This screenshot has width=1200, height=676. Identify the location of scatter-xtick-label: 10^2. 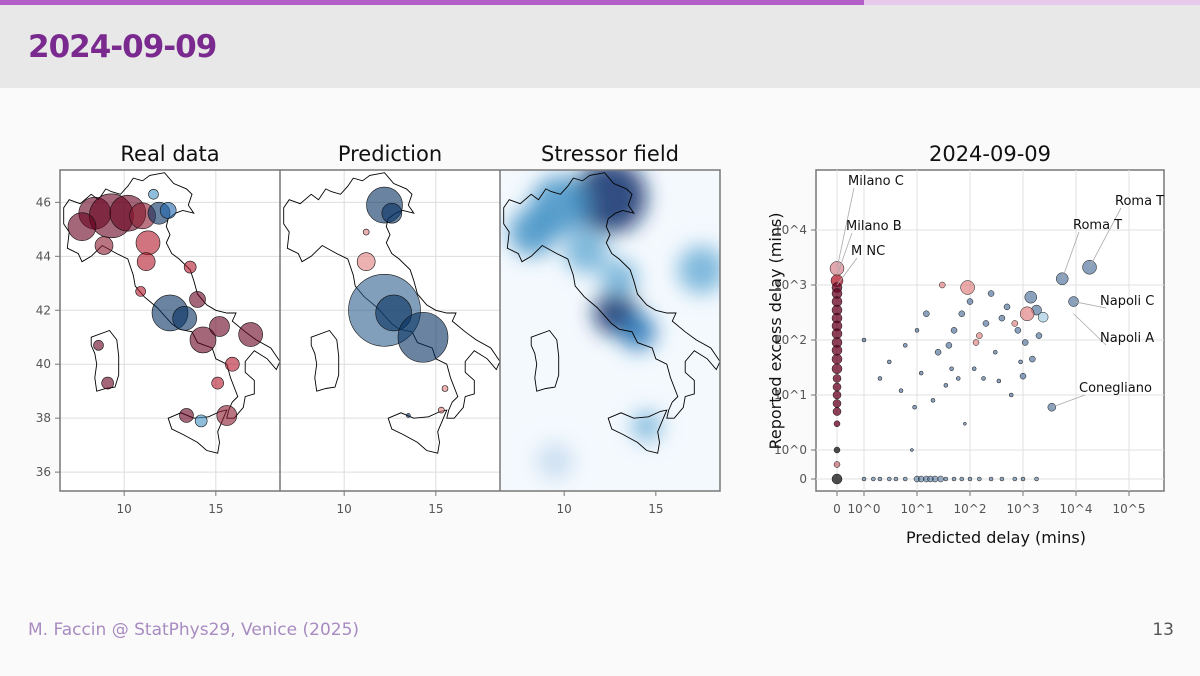
(970, 509).